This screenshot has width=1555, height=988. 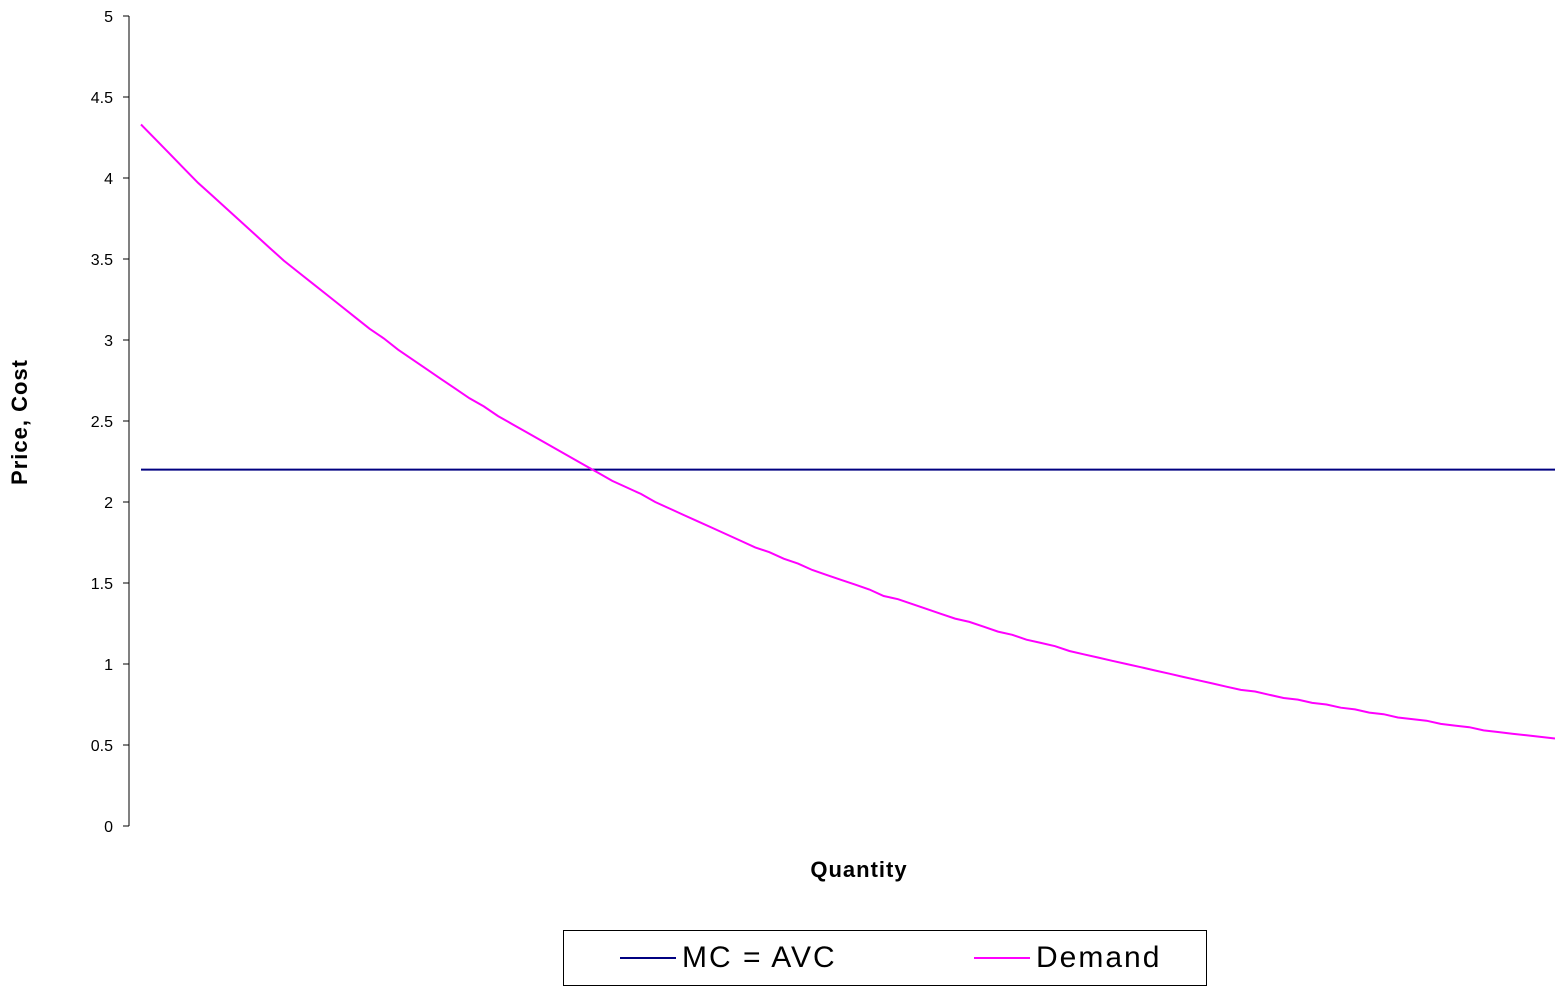 What do you see at coordinates (1002, 958) in the screenshot?
I see `legend-swatch-demand` at bounding box center [1002, 958].